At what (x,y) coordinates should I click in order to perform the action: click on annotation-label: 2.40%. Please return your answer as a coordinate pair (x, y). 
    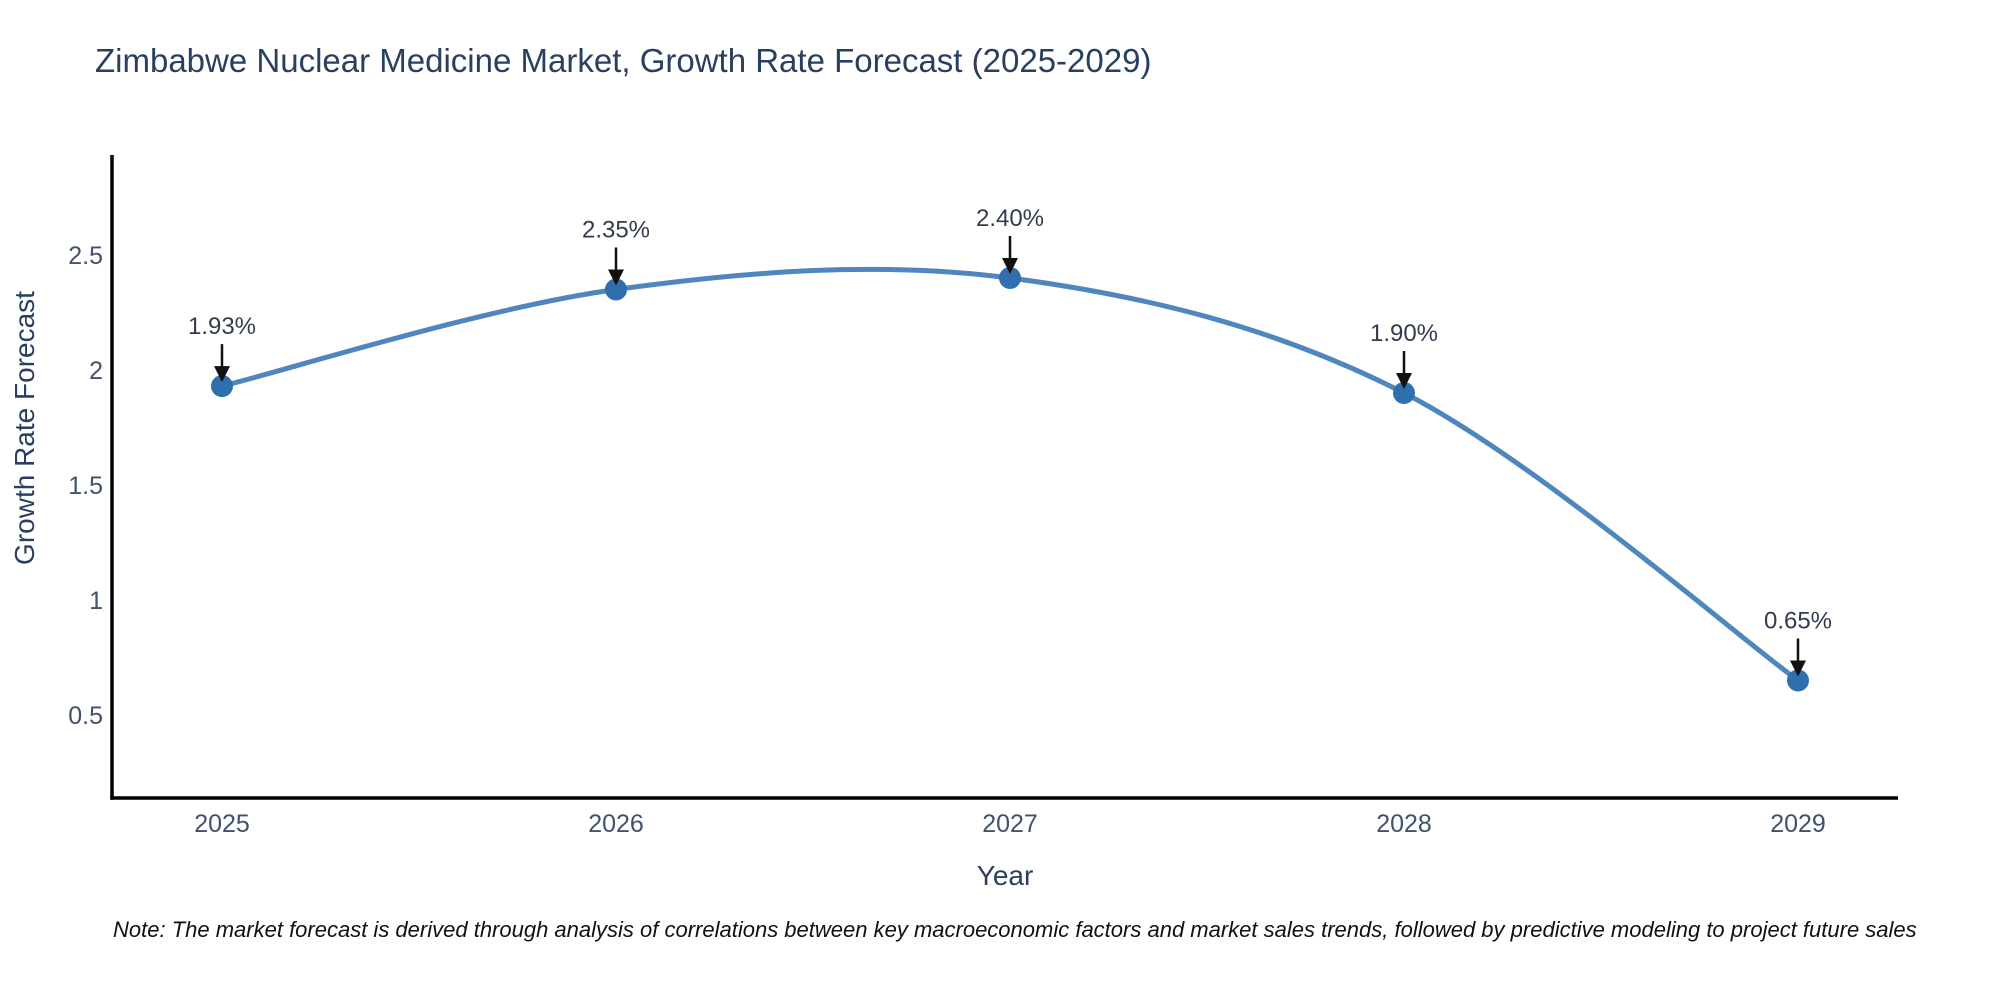
    Looking at the image, I should click on (1010, 218).